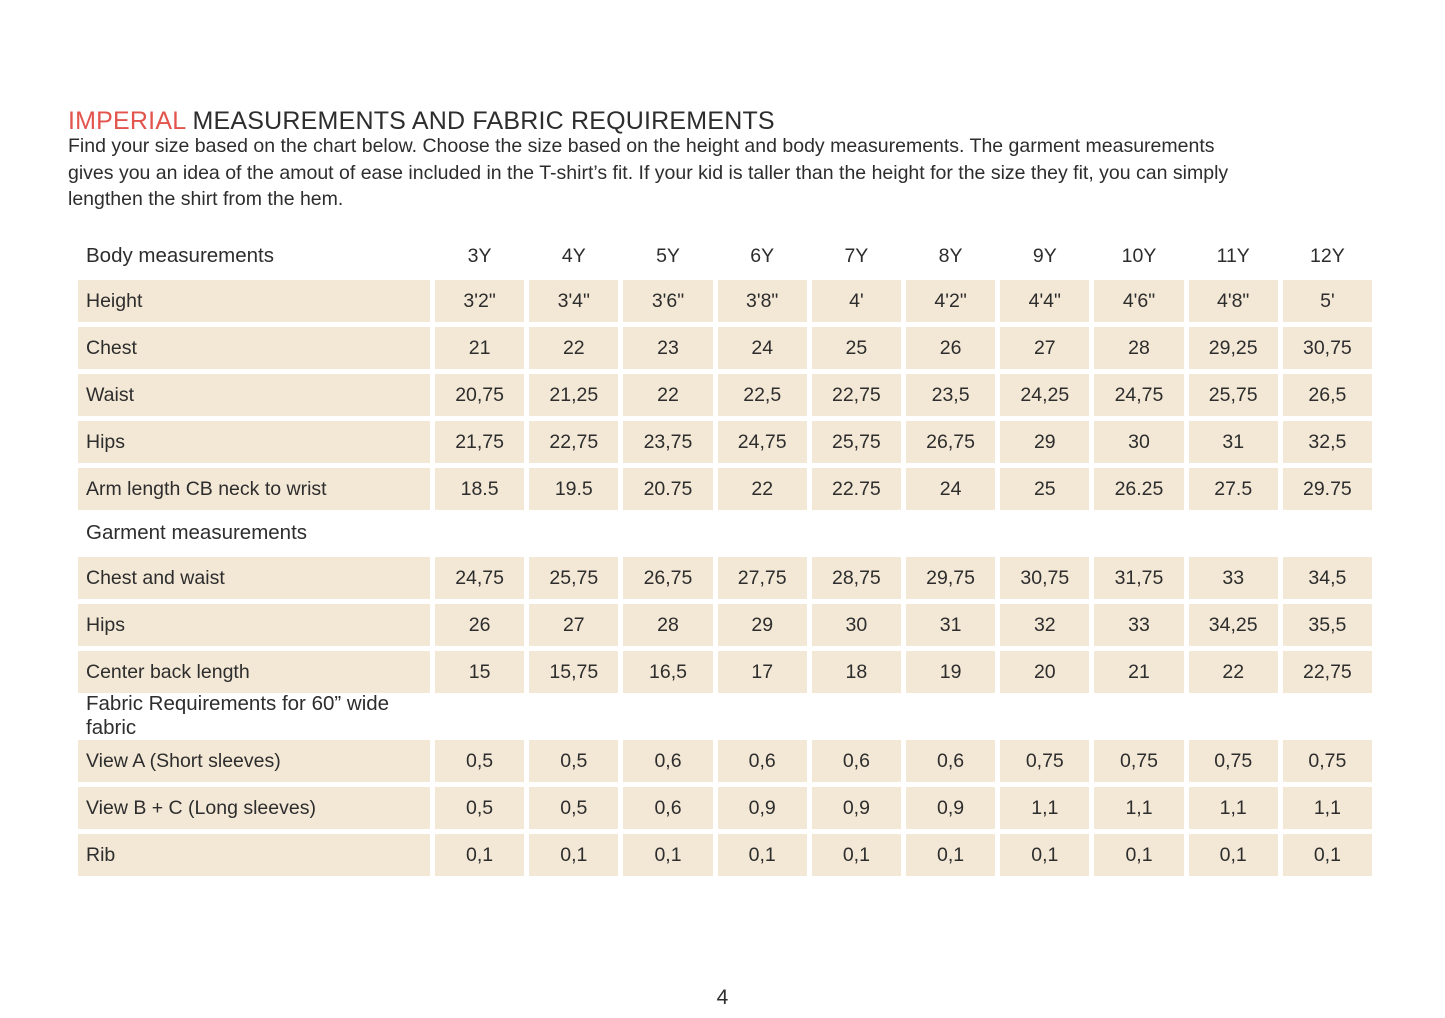 This screenshot has height=1018, width=1445. What do you see at coordinates (180, 255) in the screenshot?
I see `section-heading: Body measurements` at bounding box center [180, 255].